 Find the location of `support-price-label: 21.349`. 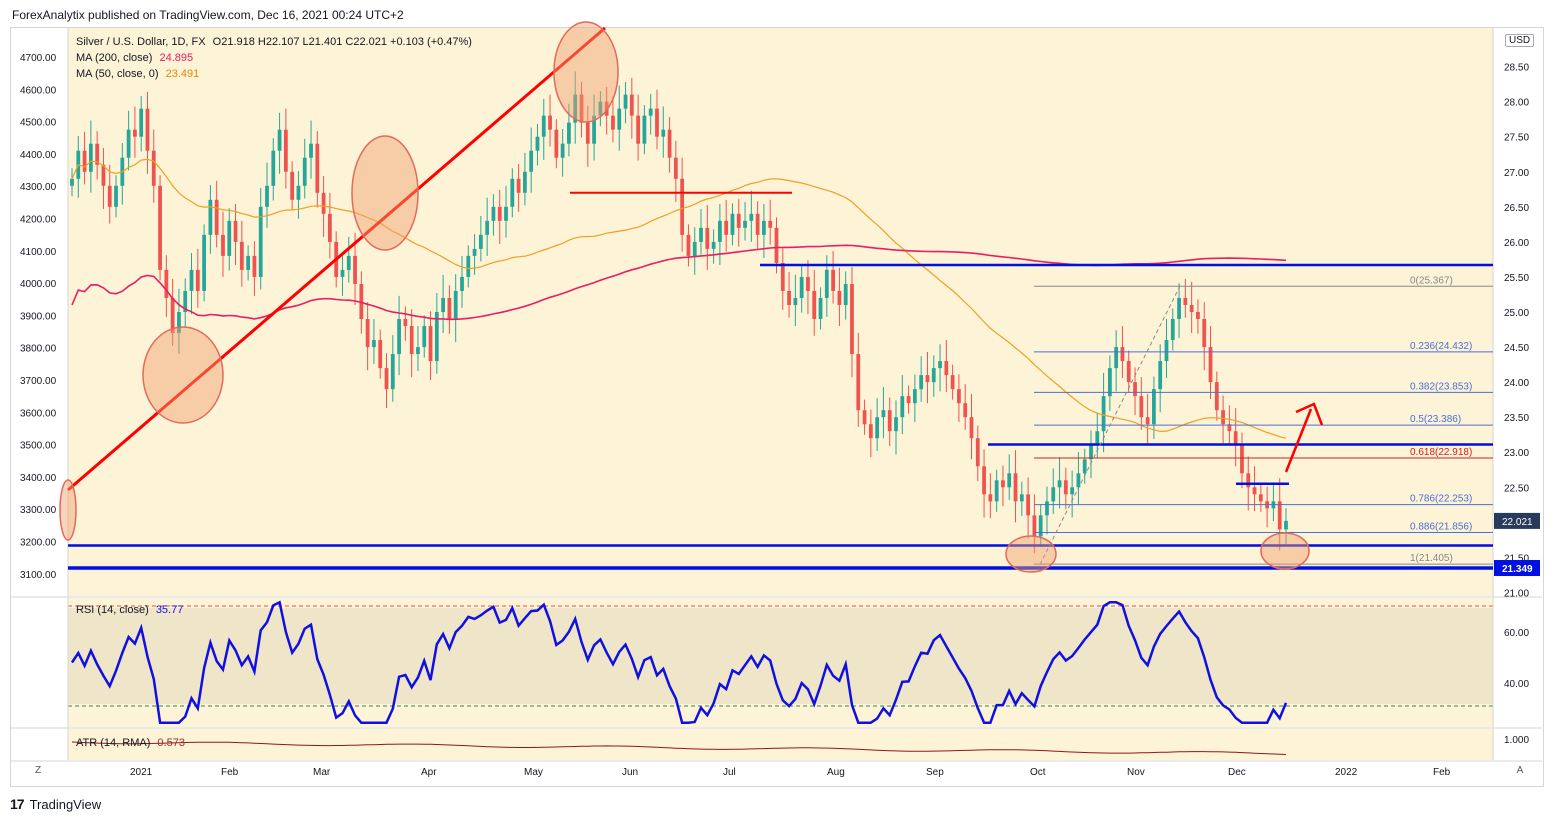

support-price-label: 21.349 is located at coordinates (1517, 569).